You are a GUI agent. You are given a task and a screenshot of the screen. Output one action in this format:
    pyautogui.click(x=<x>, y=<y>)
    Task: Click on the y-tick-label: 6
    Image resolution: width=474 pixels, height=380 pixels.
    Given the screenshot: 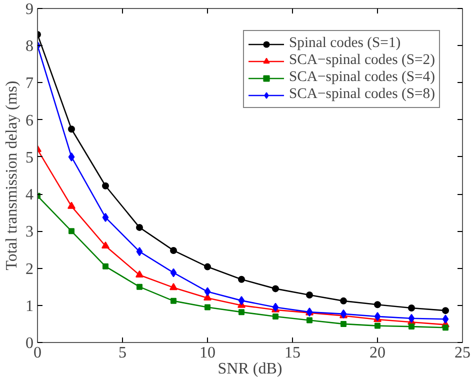 What is the action you would take?
    pyautogui.click(x=30, y=121)
    